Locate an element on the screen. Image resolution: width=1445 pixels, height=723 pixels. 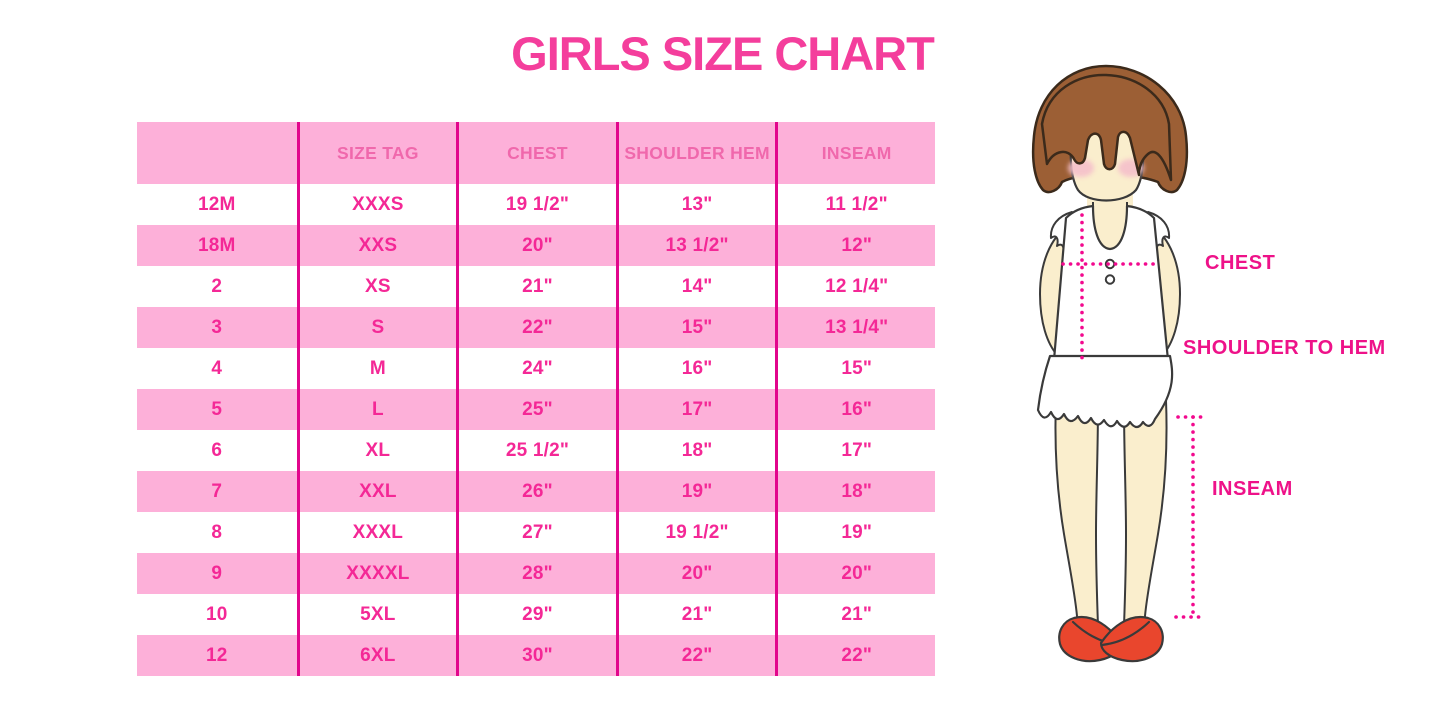
table-cell: 8 is located at coordinates (217, 532).